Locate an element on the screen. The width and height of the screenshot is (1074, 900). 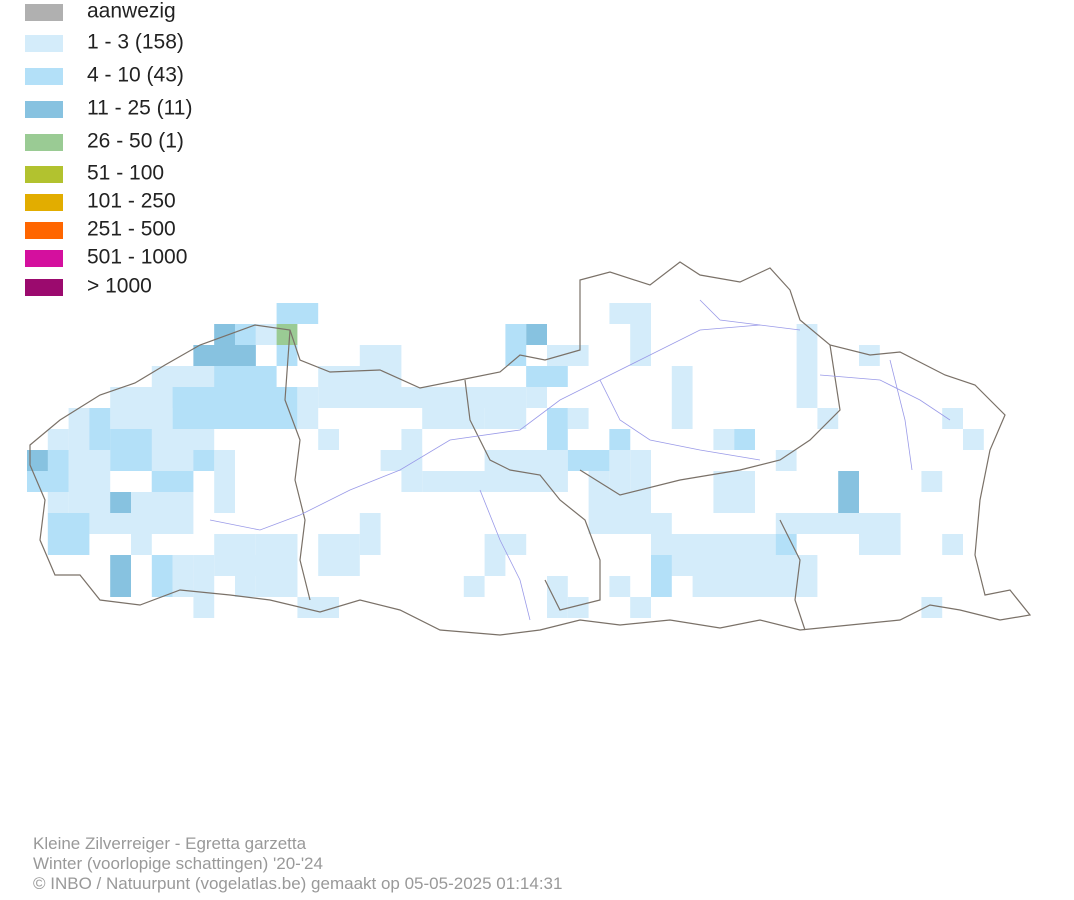
legend-label: 251 - 500 is located at coordinates (131, 229).